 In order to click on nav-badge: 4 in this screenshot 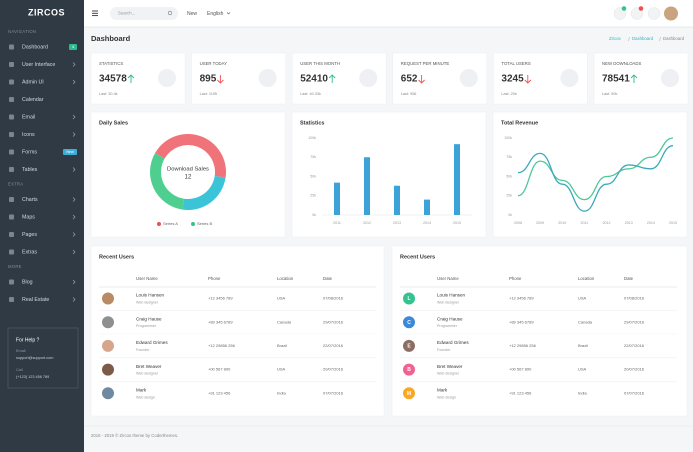, I will do `click(73, 47)`.